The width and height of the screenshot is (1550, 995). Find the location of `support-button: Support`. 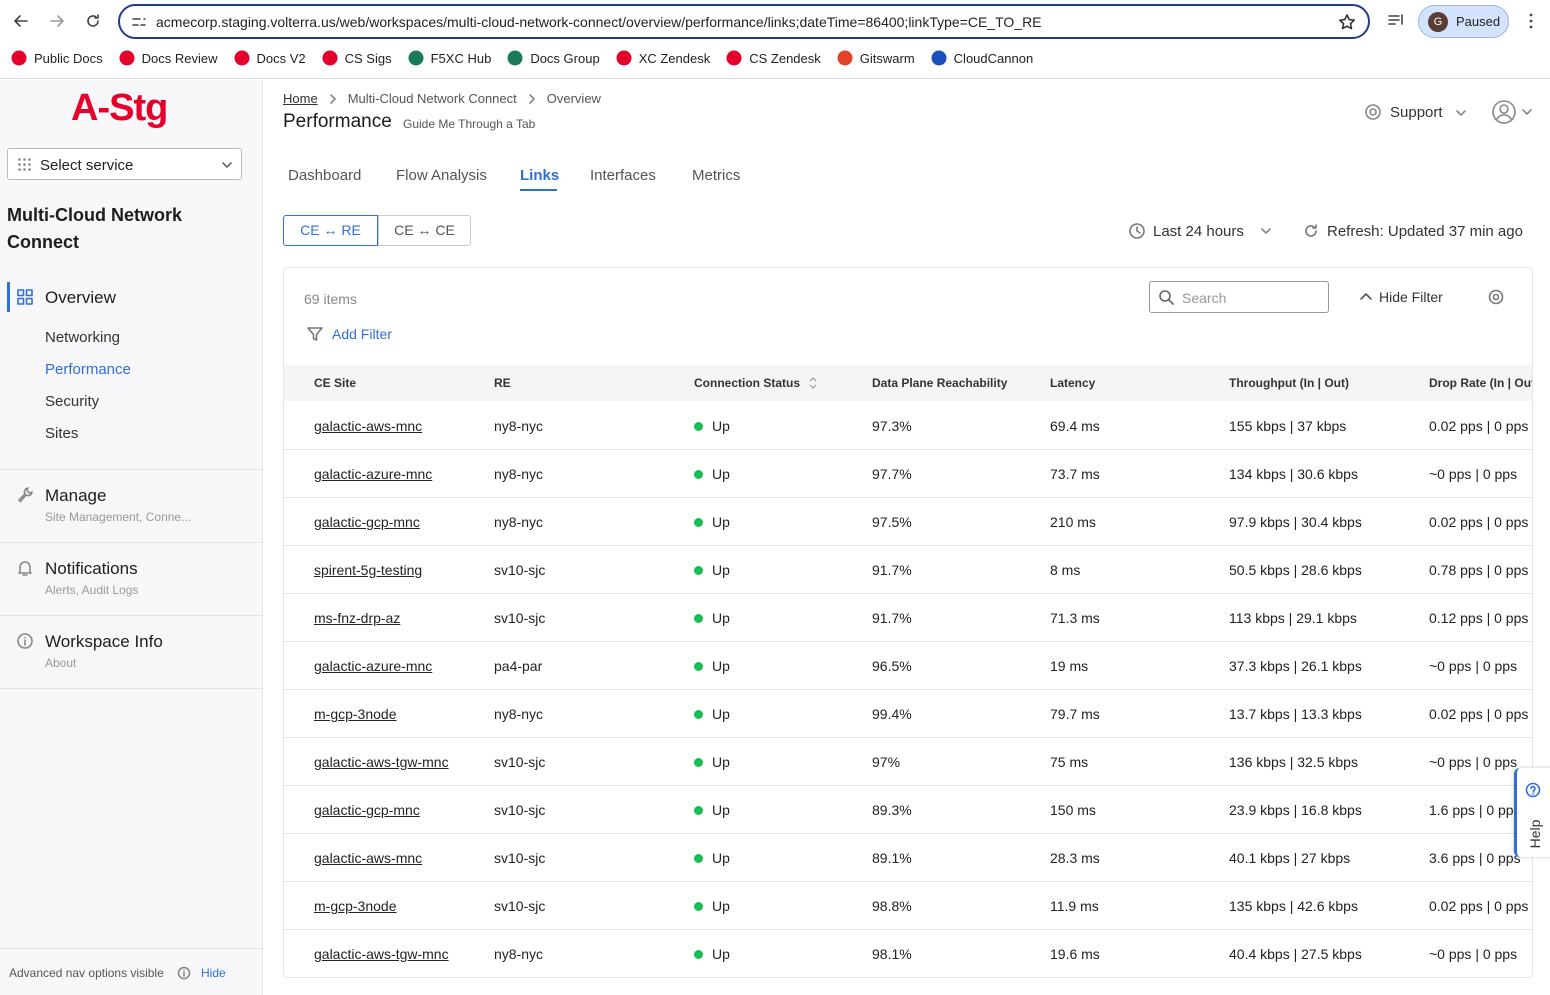

support-button: Support is located at coordinates (1416, 112).